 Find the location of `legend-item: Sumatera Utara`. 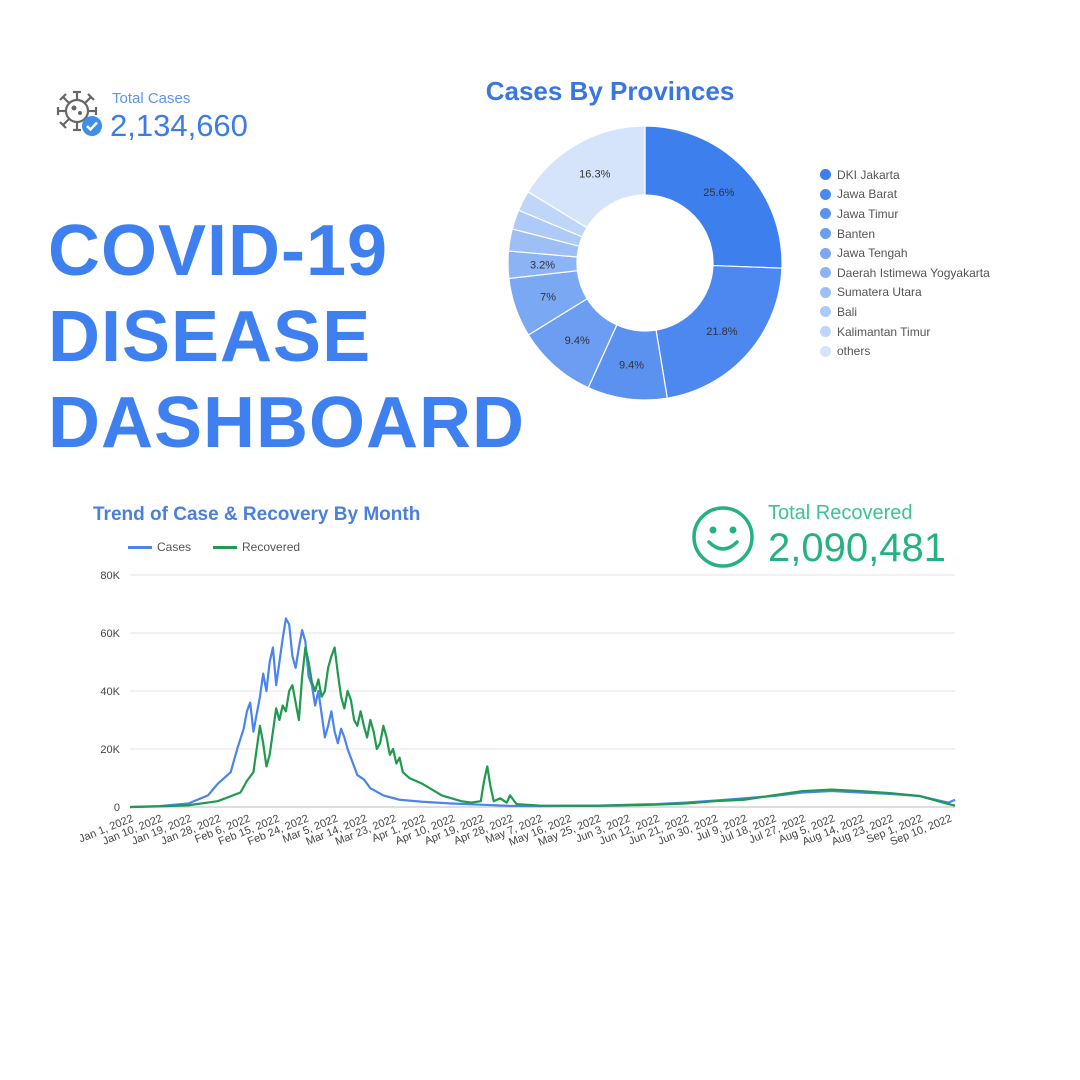

legend-item: Sumatera Utara is located at coordinates (905, 293).